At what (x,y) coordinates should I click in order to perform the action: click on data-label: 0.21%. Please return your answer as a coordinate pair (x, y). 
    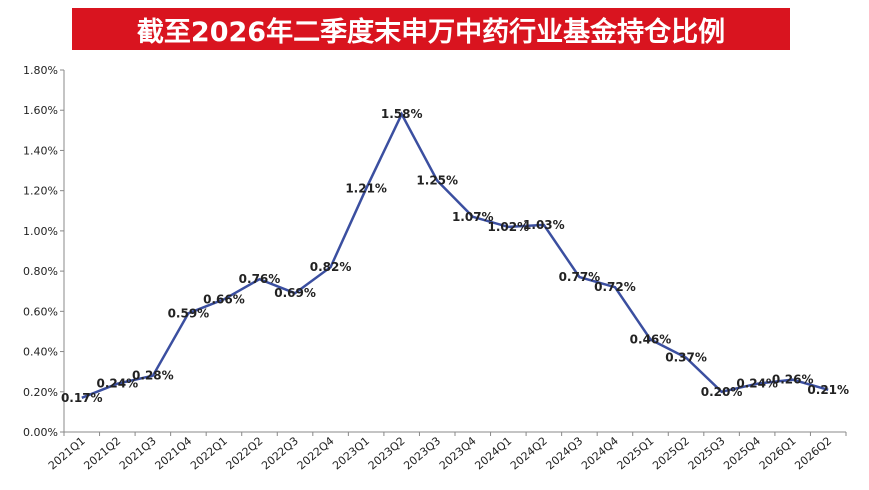
    Looking at the image, I should click on (828, 390).